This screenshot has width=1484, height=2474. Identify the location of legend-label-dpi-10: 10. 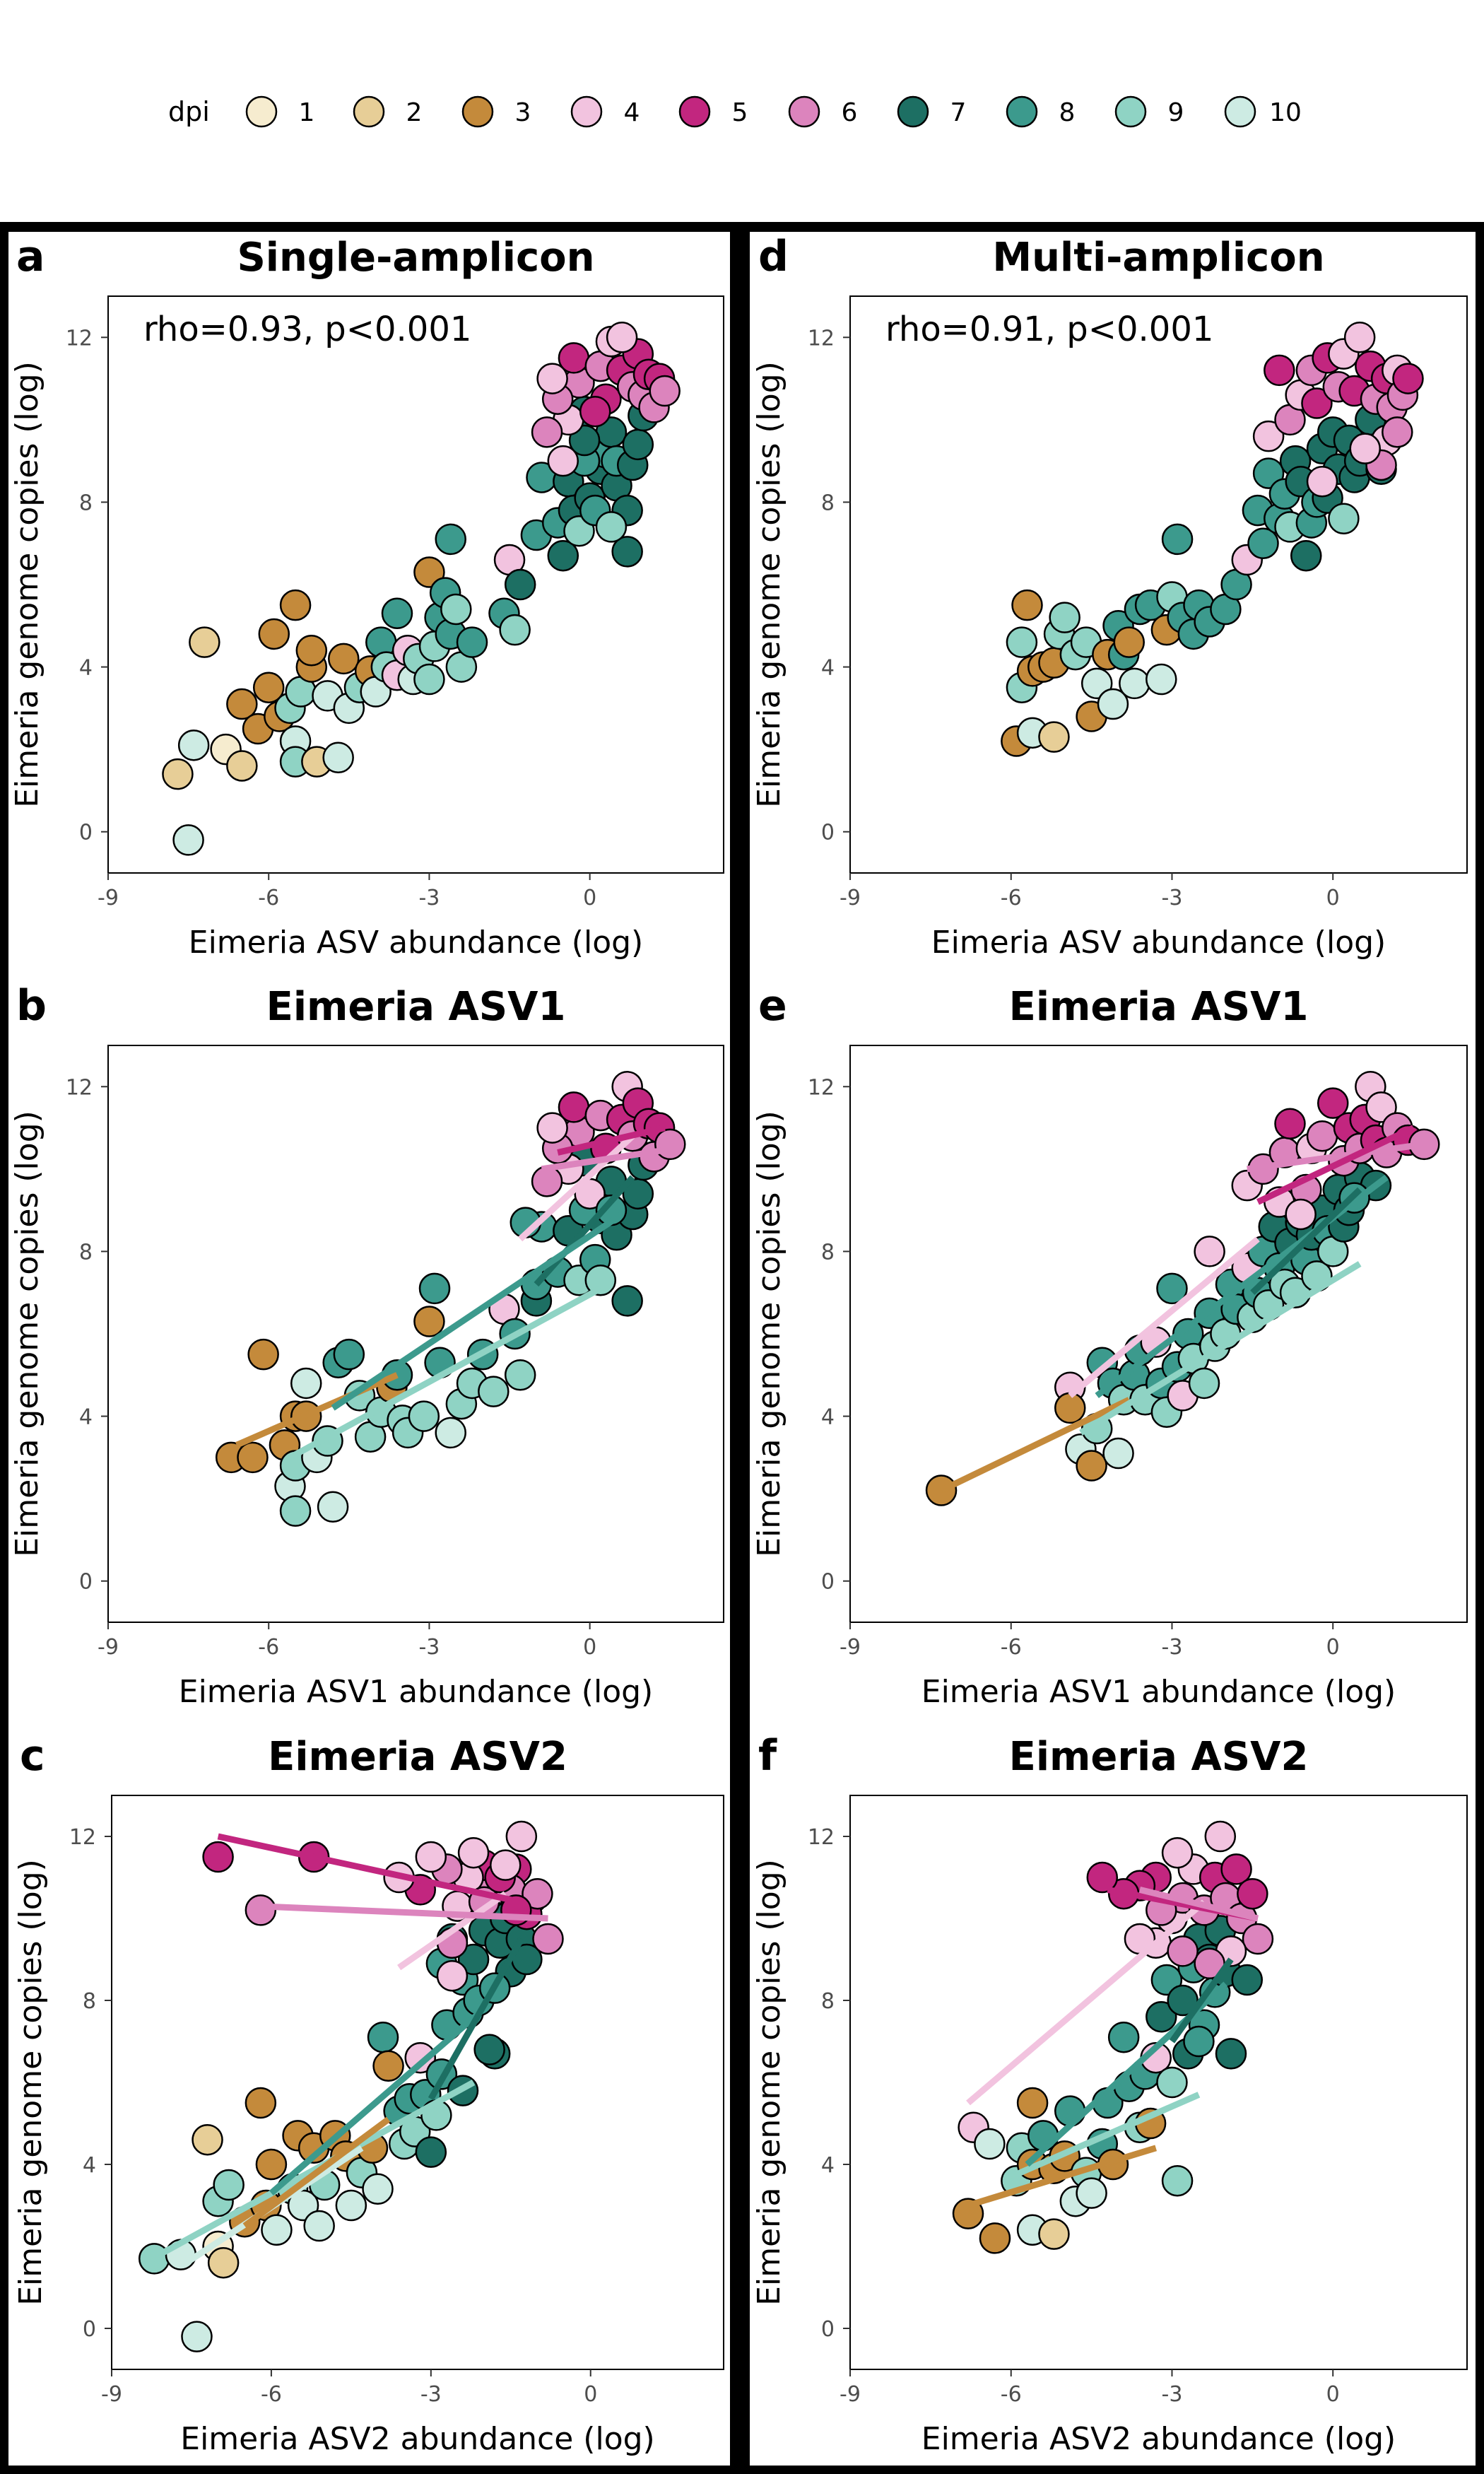
(1285, 112).